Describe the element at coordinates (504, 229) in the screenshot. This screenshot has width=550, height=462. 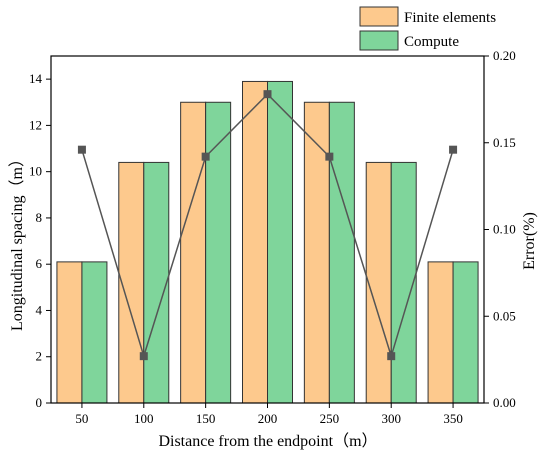
I see `y2-tick-label: 0.10` at that location.